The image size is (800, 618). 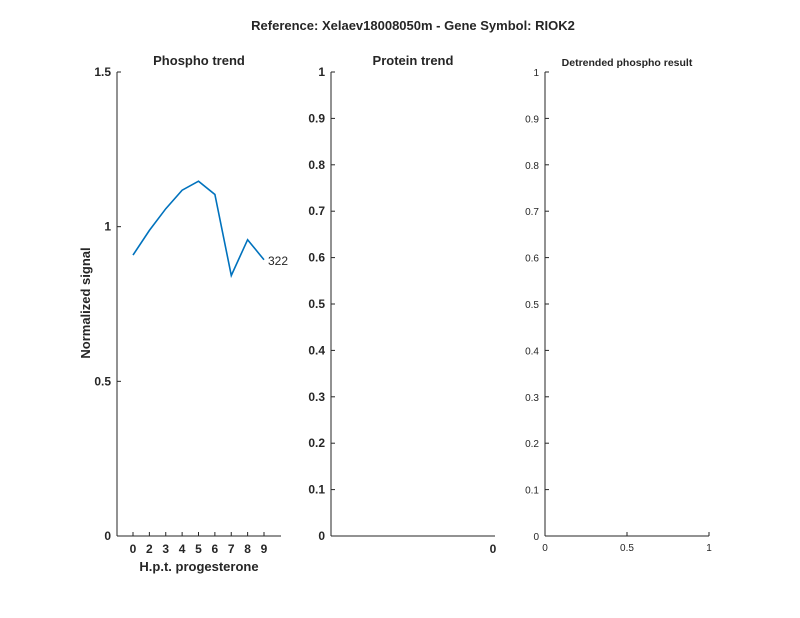 What do you see at coordinates (165, 549) in the screenshot?
I see `x-tick-label: 3` at bounding box center [165, 549].